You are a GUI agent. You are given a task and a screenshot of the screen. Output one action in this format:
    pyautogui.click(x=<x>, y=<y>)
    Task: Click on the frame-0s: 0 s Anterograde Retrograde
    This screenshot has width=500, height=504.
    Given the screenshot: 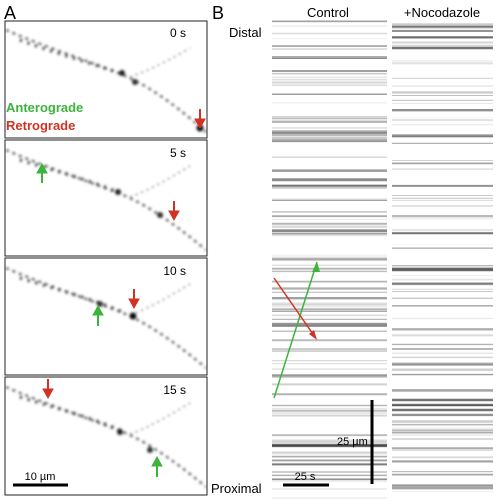 What is the action you would take?
    pyautogui.click(x=106, y=79)
    